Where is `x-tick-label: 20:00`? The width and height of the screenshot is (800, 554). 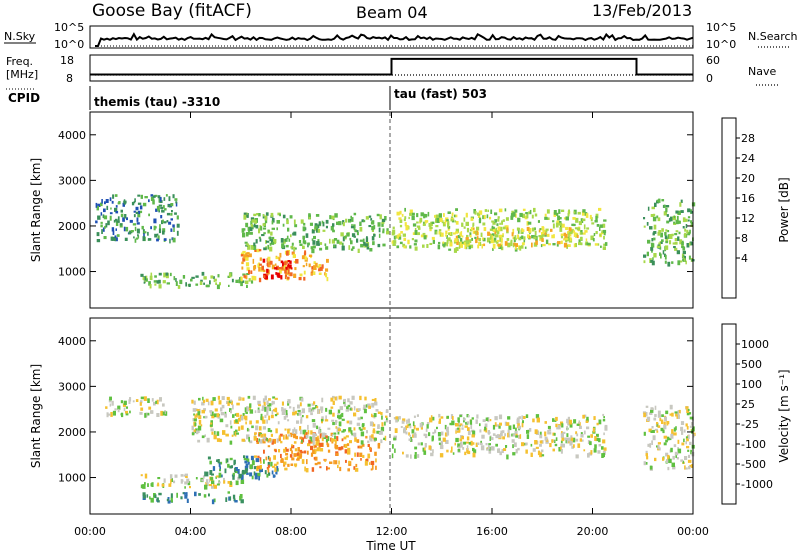
x-tick-label: 20:00 is located at coordinates (593, 531).